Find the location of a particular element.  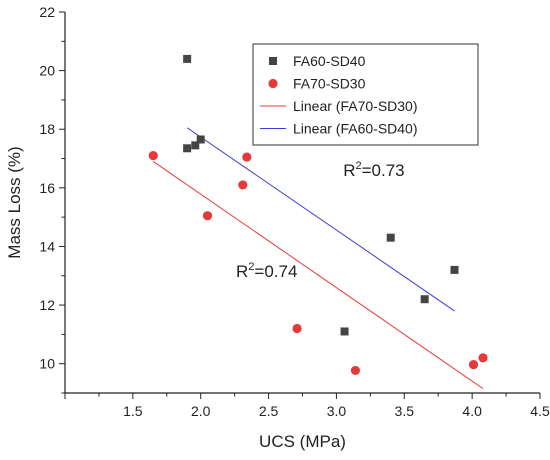

y-tick-label: 12 is located at coordinates (47, 305).